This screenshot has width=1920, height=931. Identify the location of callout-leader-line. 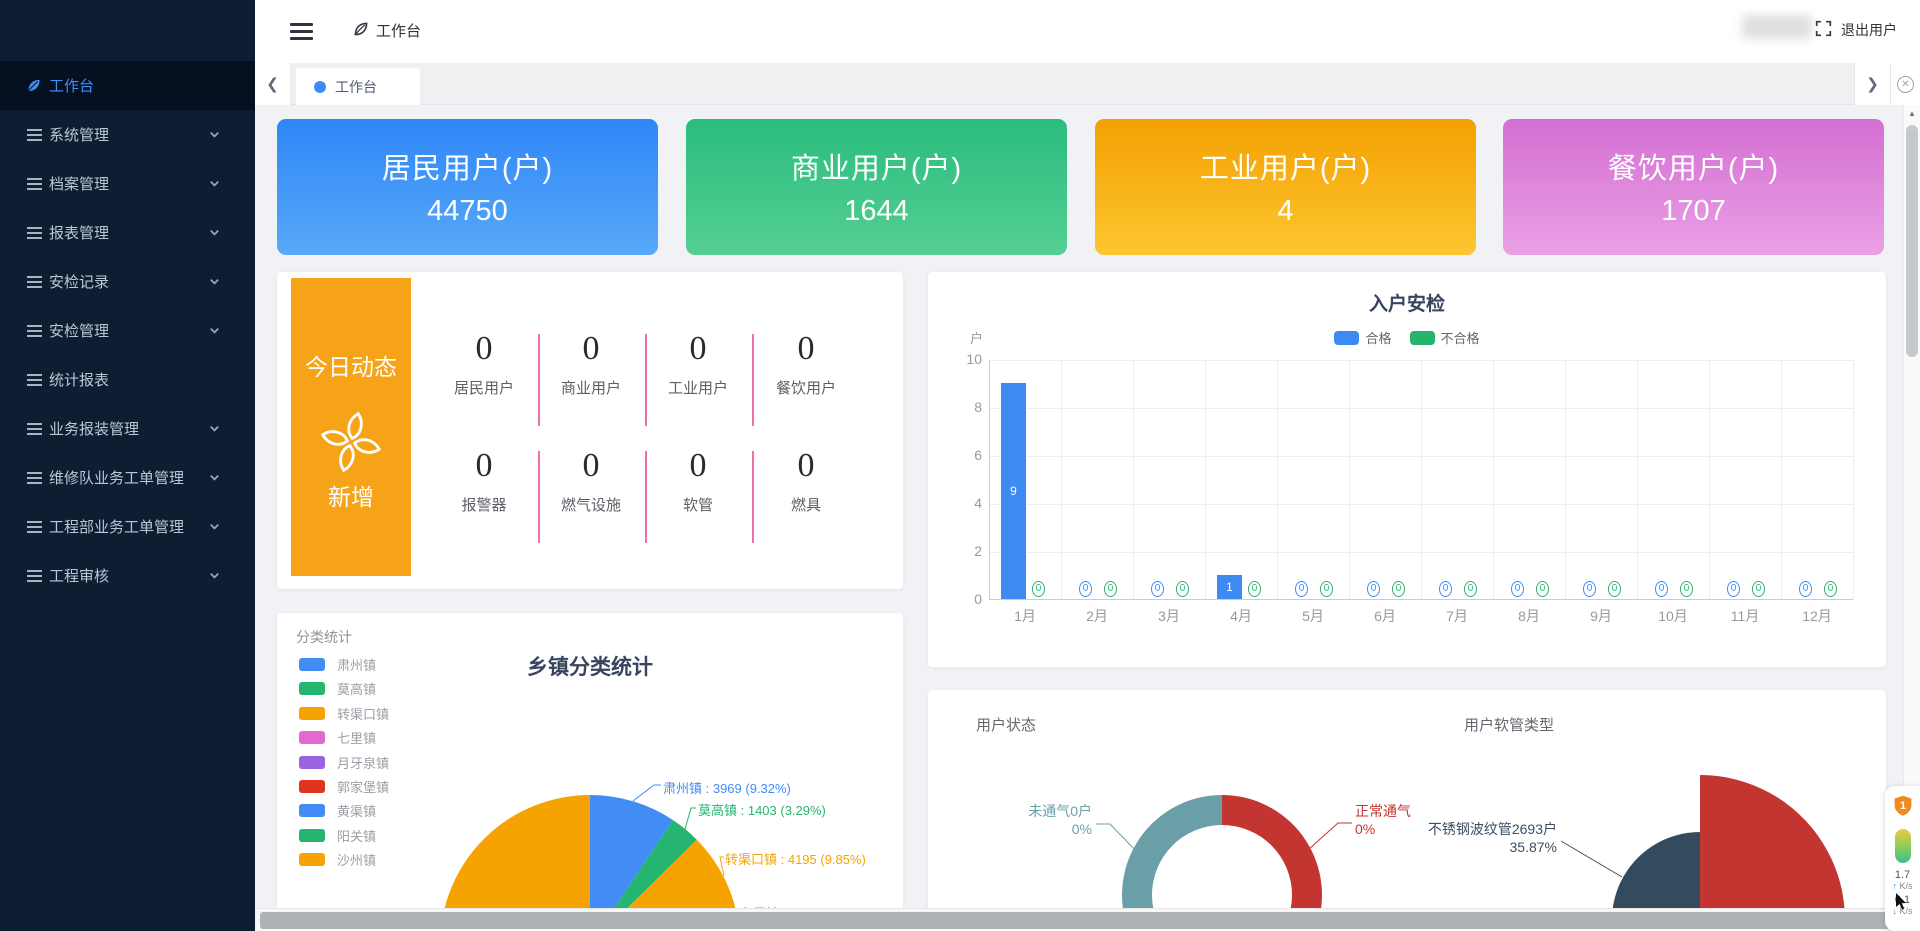
(1117, 838).